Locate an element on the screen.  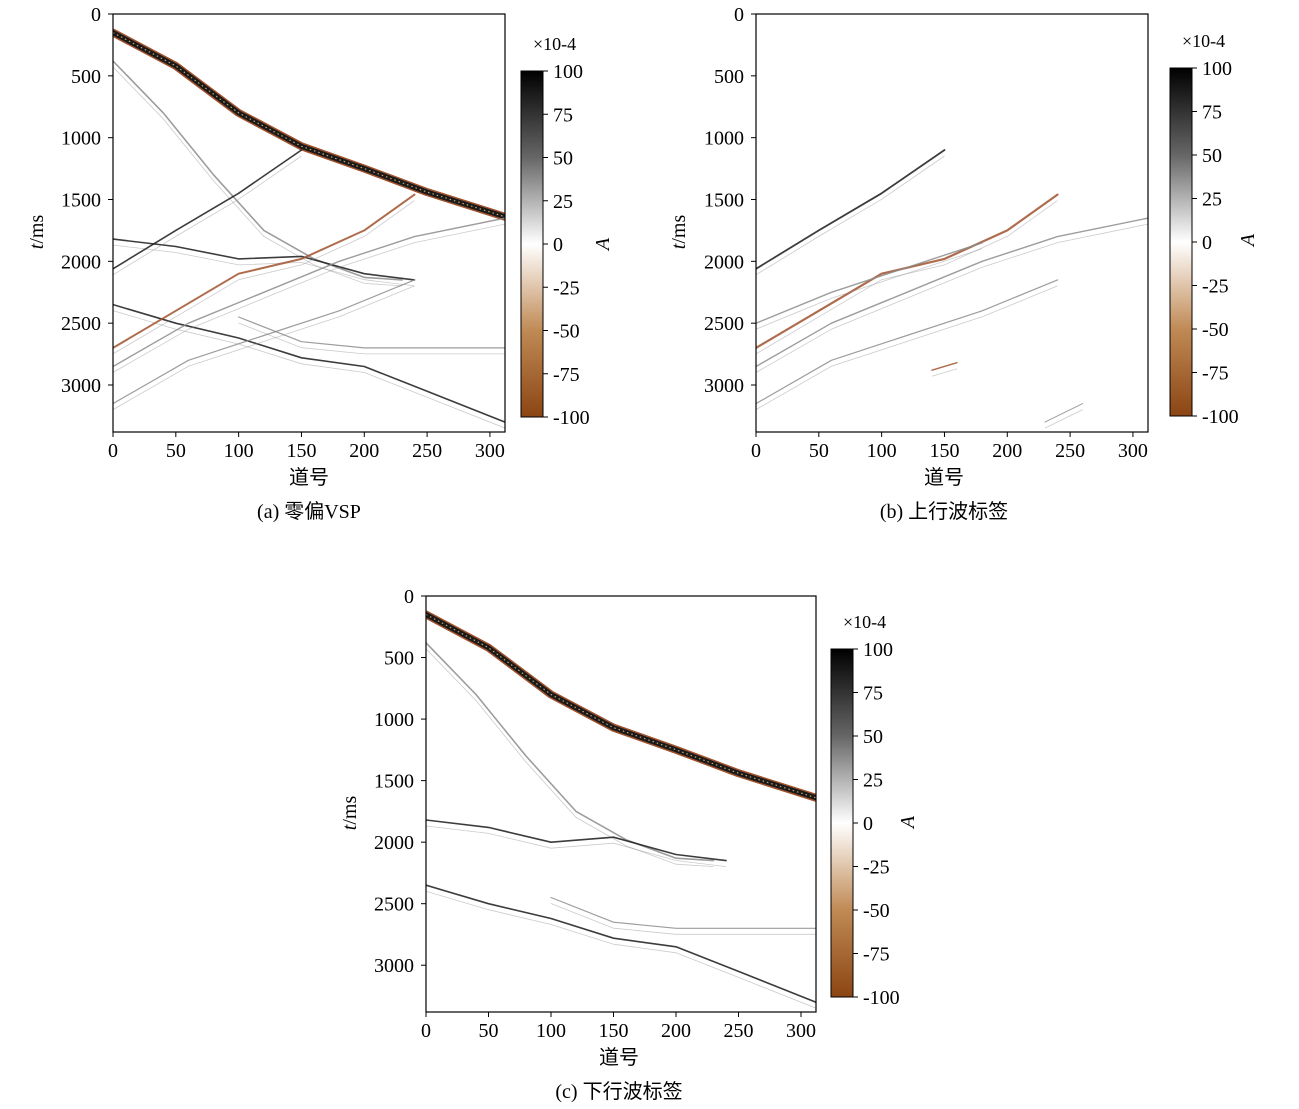
colorbar-ticks-a: 100 75 50 25 0 -25 -50 -75 -100 is located at coordinates (566, 245).